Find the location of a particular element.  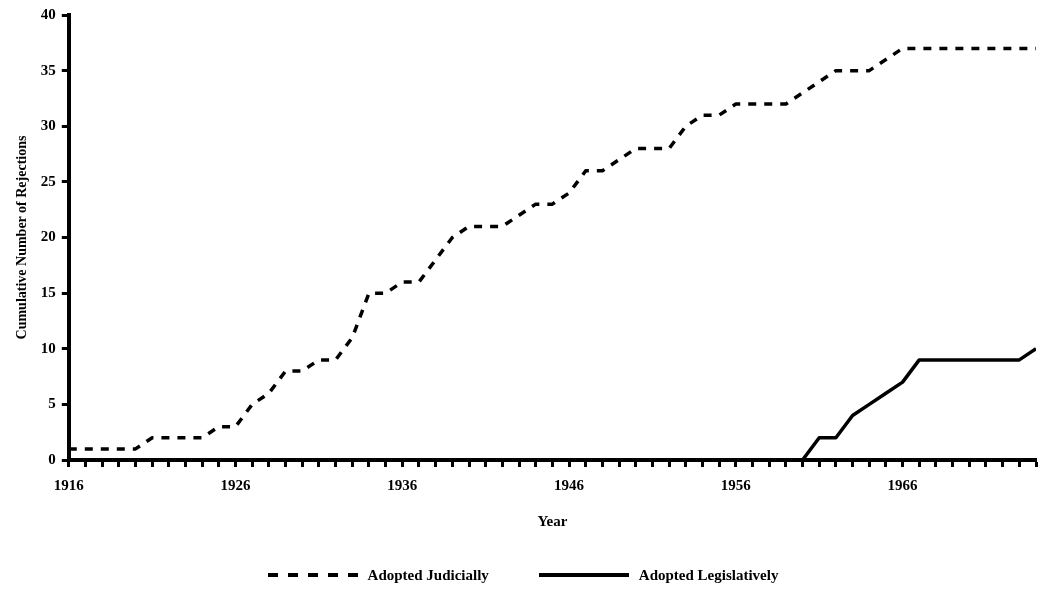

y-tick-label: 20 is located at coordinates (48, 236).